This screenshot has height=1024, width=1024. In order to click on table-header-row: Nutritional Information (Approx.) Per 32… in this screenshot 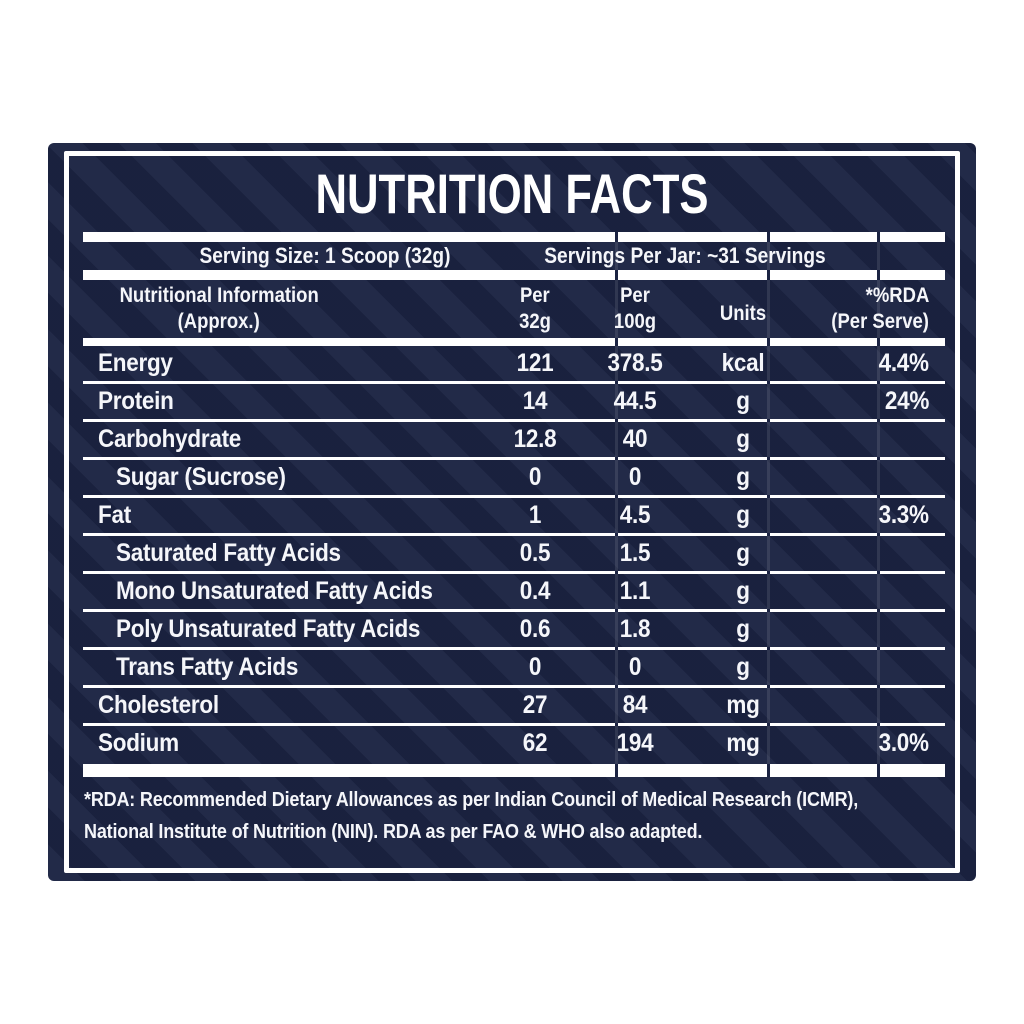, I will do `click(514, 309)`.